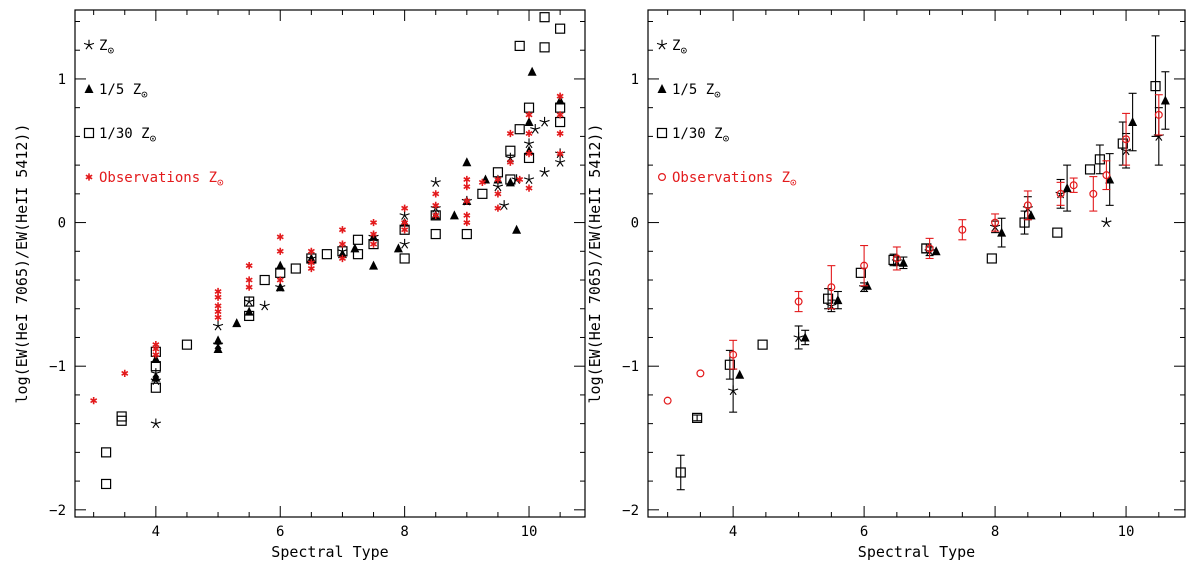 The image size is (1200, 562). What do you see at coordinates (700, 135) in the screenshot?
I see `legend-label: 1/30 Z⊙` at bounding box center [700, 135].